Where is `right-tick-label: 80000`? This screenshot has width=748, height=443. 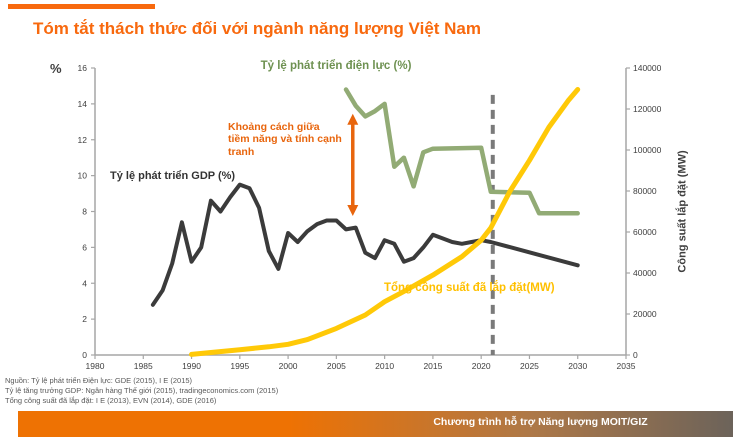 right-tick-label: 80000 is located at coordinates (645, 191).